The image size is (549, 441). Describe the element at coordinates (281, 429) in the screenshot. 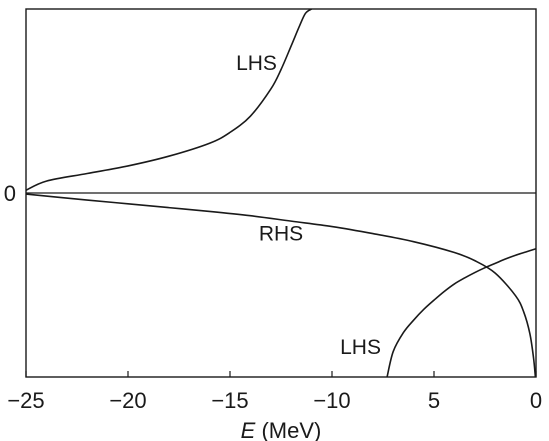

I see `x-axis-title: E (MeV)` at that location.